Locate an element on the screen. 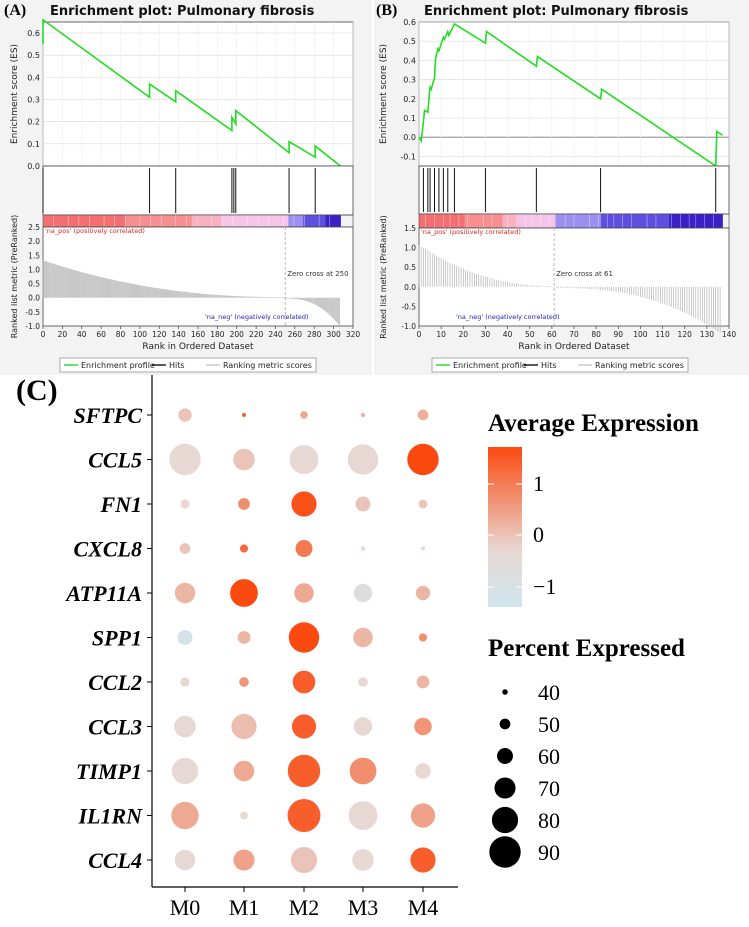  size-legend-label: 50 is located at coordinates (549, 724).